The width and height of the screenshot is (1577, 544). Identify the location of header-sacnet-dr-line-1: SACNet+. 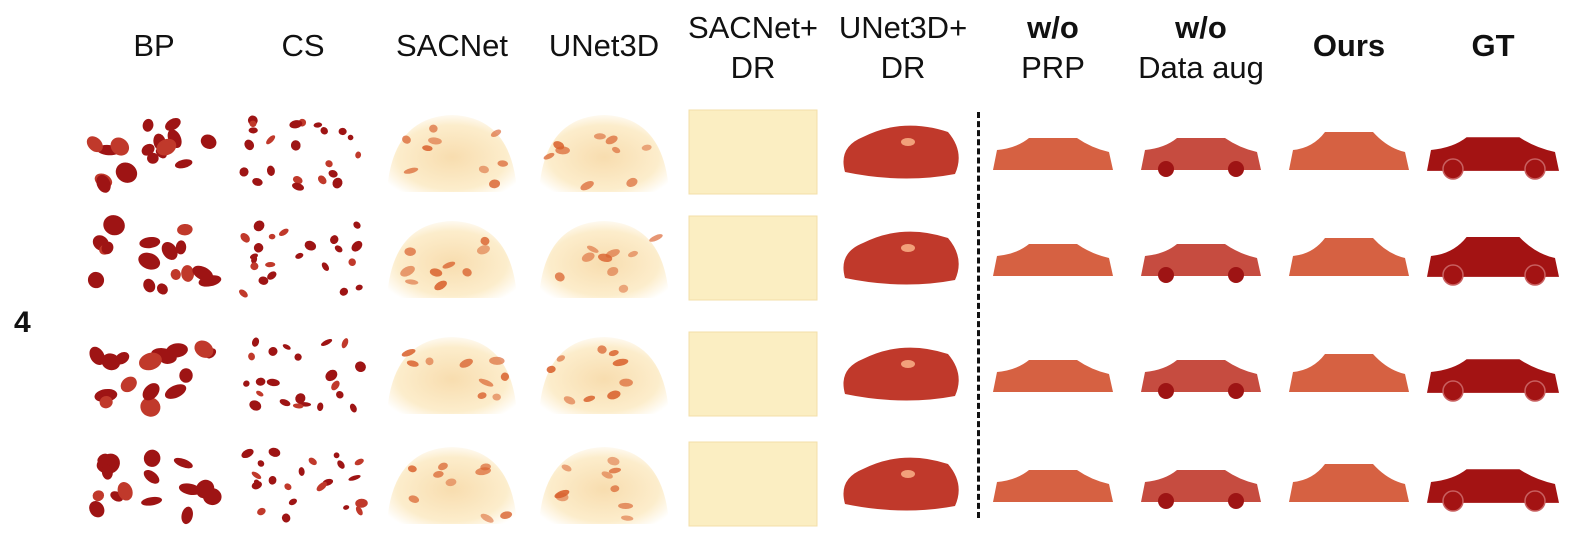
(753, 27).